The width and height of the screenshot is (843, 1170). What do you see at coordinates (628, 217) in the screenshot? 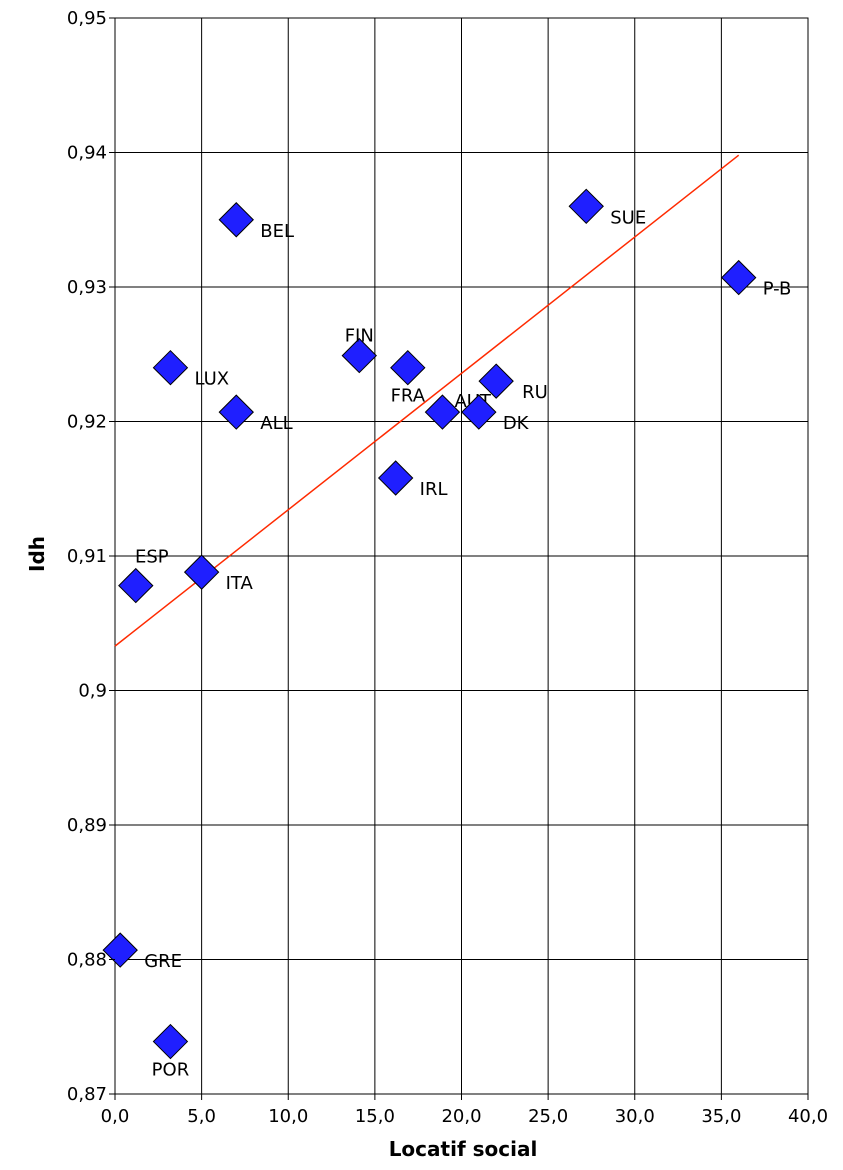
I see `data-label-sue: SUE` at bounding box center [628, 217].